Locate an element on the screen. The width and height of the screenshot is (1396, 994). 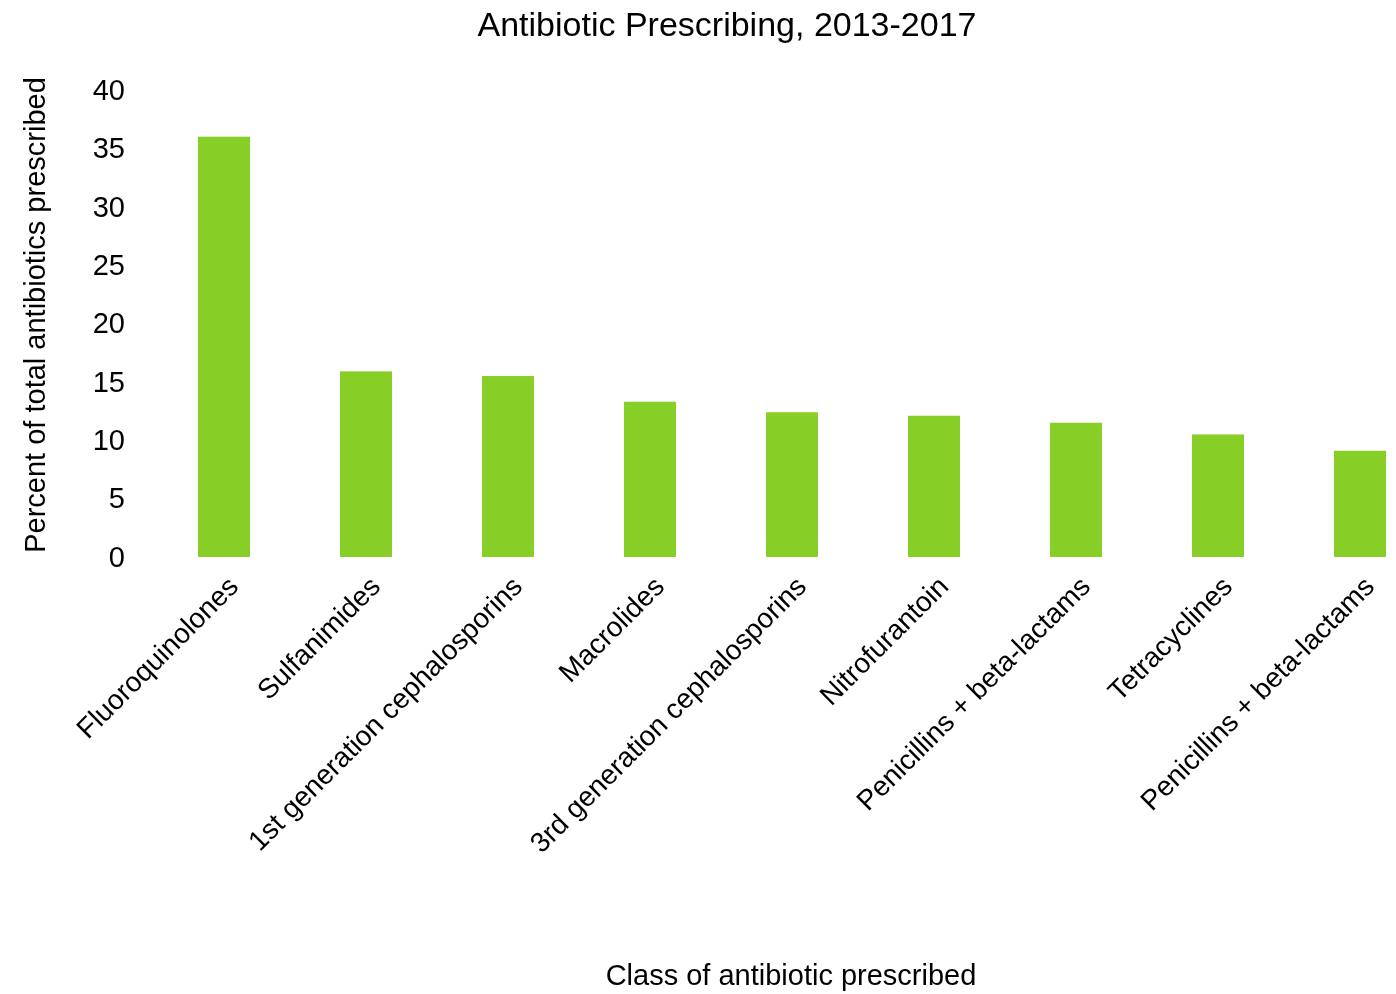
y-tick-label: 5 is located at coordinates (116, 498).